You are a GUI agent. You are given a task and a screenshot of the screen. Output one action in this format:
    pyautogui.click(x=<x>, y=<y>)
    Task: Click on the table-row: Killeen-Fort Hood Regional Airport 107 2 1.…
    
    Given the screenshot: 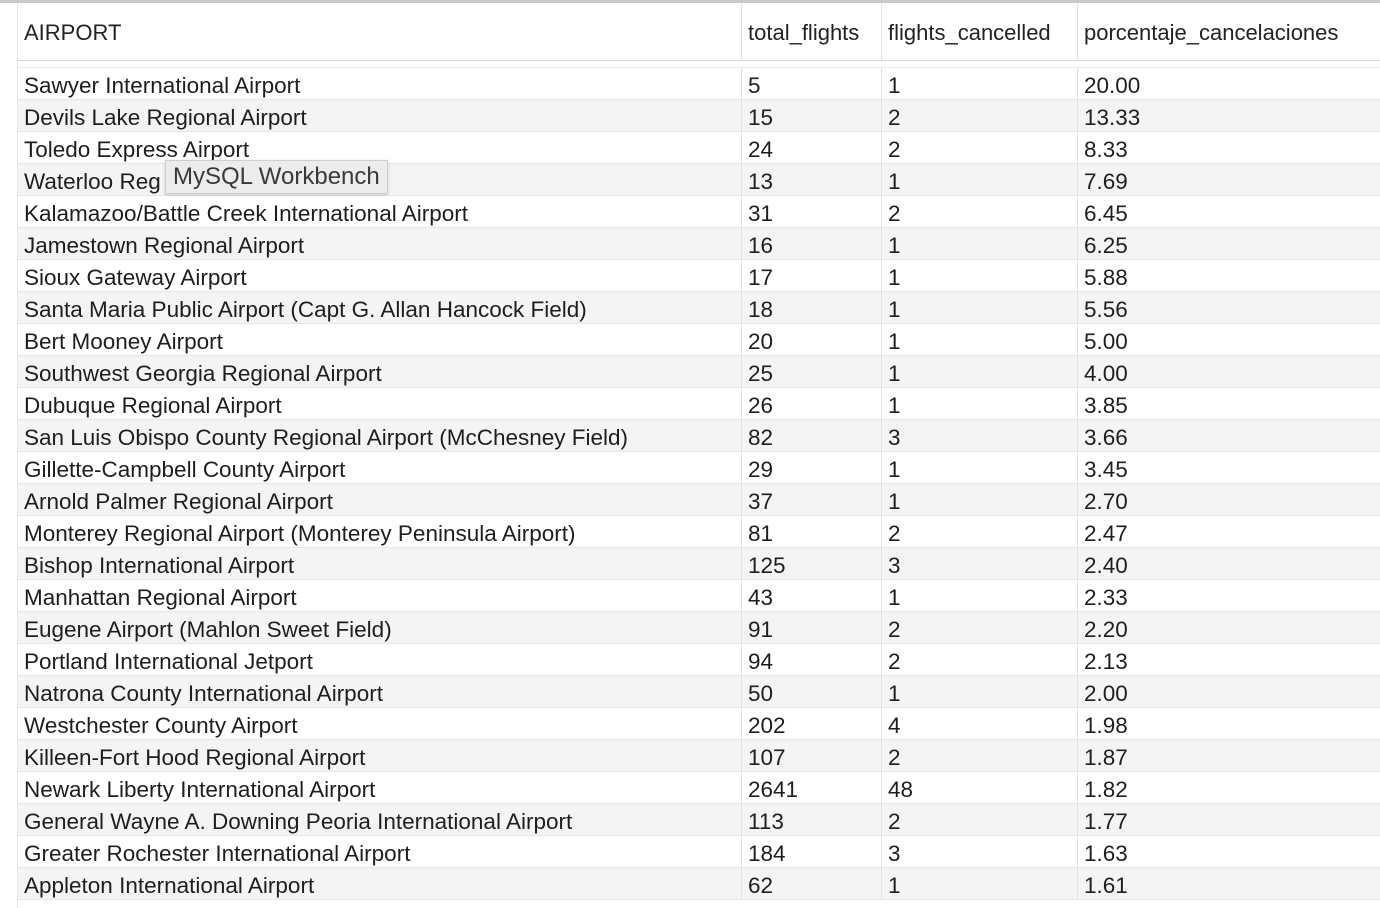 What is the action you would take?
    pyautogui.click(x=699, y=756)
    